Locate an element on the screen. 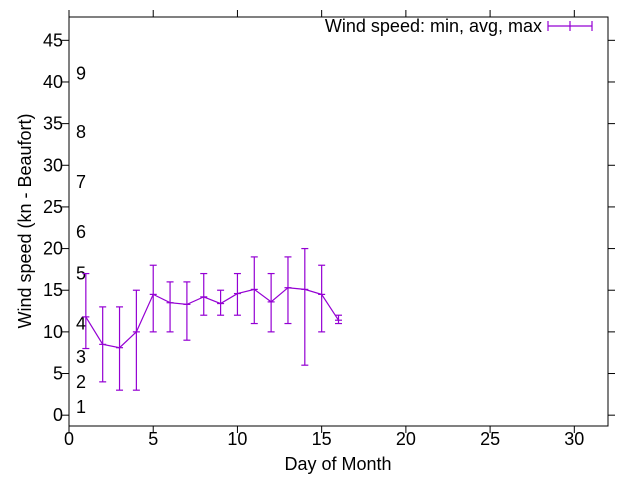 The image size is (640, 480). beaufort-scale-label: 9 is located at coordinates (81, 74).